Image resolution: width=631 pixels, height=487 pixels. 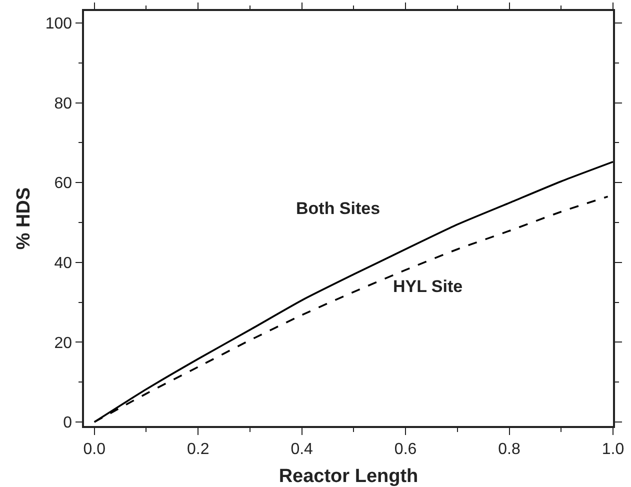 I want to click on x-tick-label: 0.4, so click(x=302, y=449).